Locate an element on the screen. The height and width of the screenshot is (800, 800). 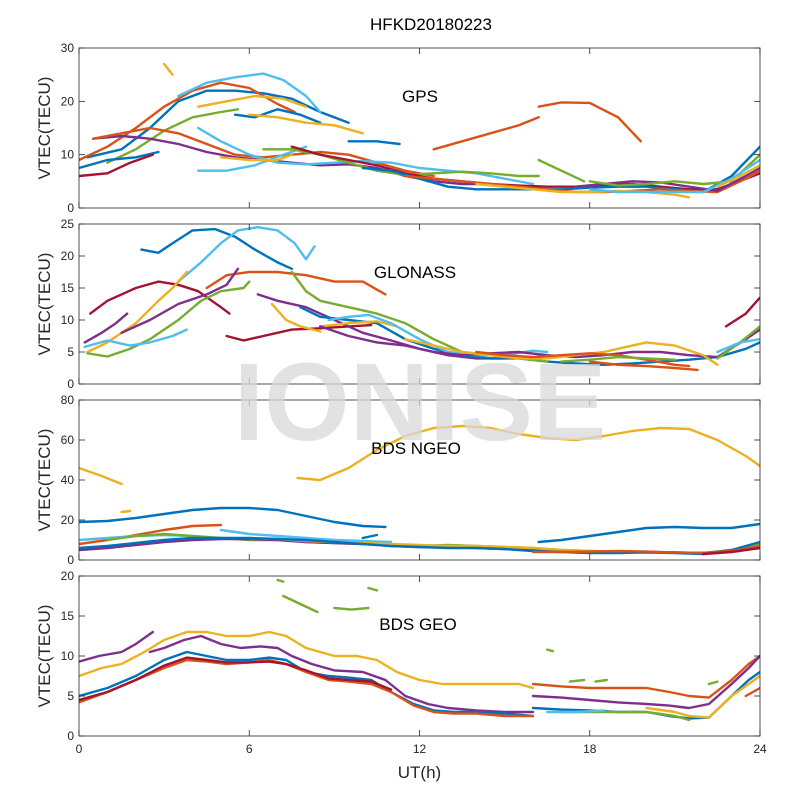
y-tick-label: 60 is located at coordinates (68, 440).